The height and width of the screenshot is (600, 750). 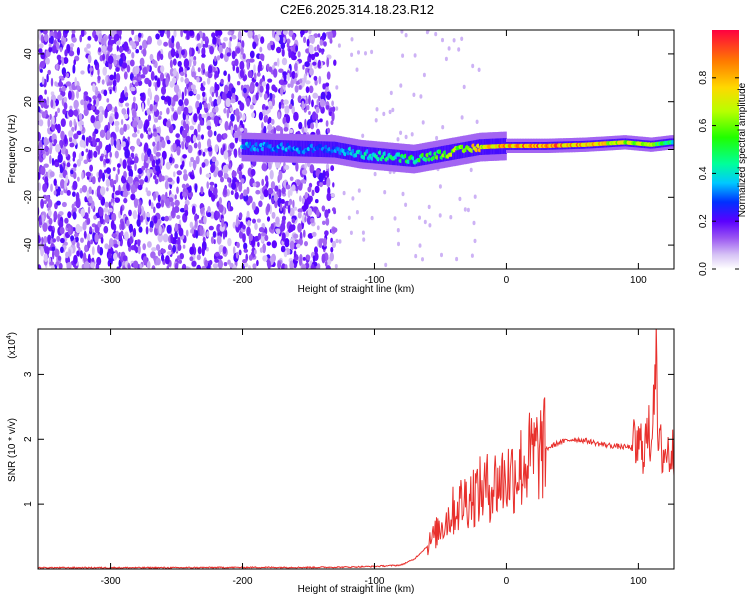 What do you see at coordinates (12, 450) in the screenshot?
I see `snr-y-label: SNR (10 * v/v)` at bounding box center [12, 450].